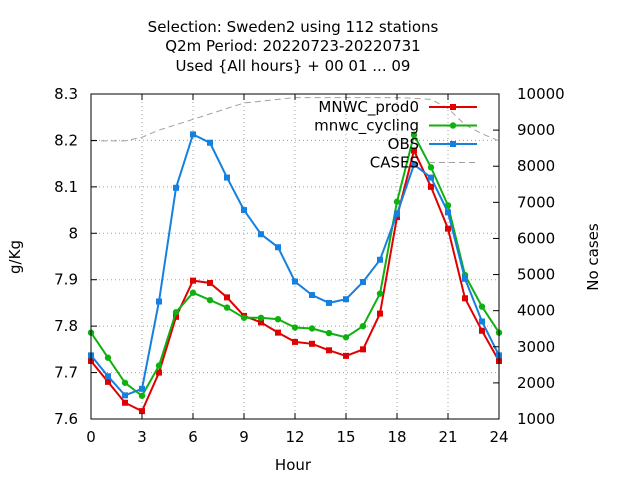 The image size is (640, 480). What do you see at coordinates (403, 144) in the screenshot?
I see `legend-label-obs: OBS` at bounding box center [403, 144].